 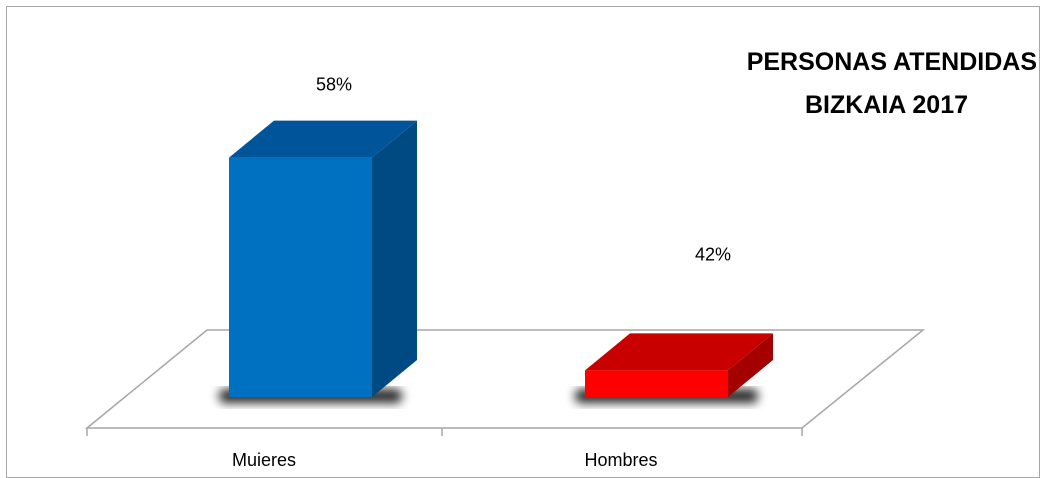 I want to click on data-label: 58%, so click(x=334, y=85).